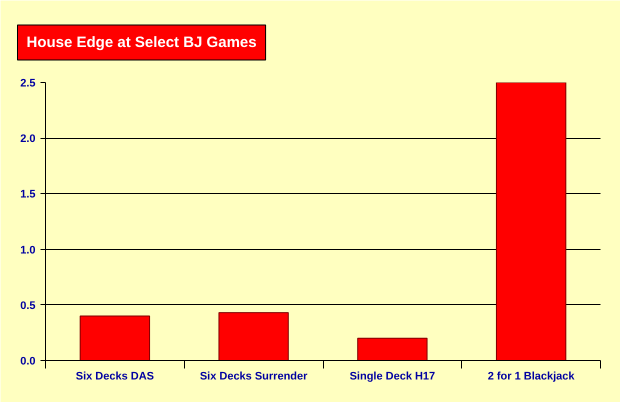 Image resolution: width=620 pixels, height=402 pixels. What do you see at coordinates (28, 139) in the screenshot?
I see `y-tick-label: 2.0` at bounding box center [28, 139].